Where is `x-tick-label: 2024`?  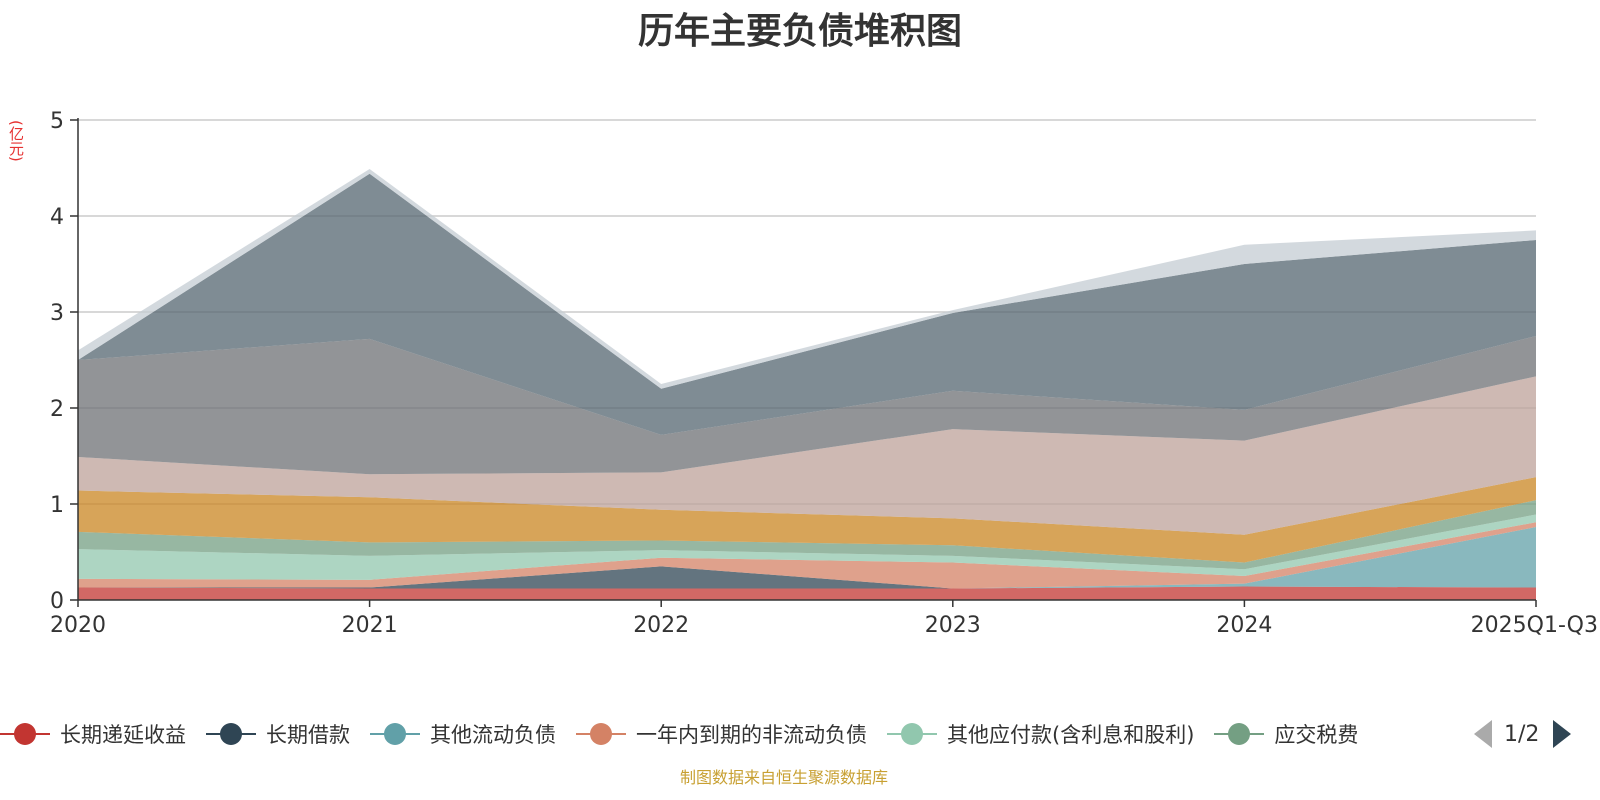 x-tick-label: 2024 is located at coordinates (1244, 625).